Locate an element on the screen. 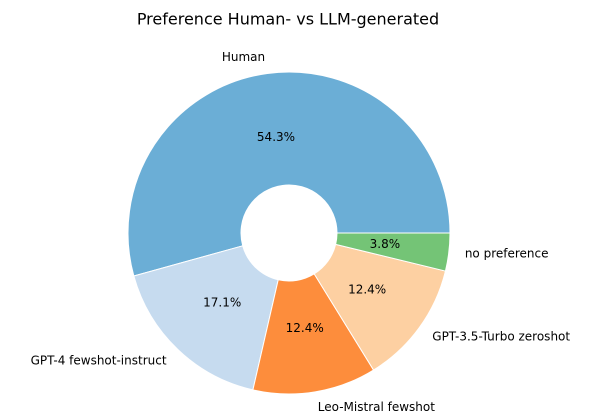  category-label: no preference is located at coordinates (507, 254).